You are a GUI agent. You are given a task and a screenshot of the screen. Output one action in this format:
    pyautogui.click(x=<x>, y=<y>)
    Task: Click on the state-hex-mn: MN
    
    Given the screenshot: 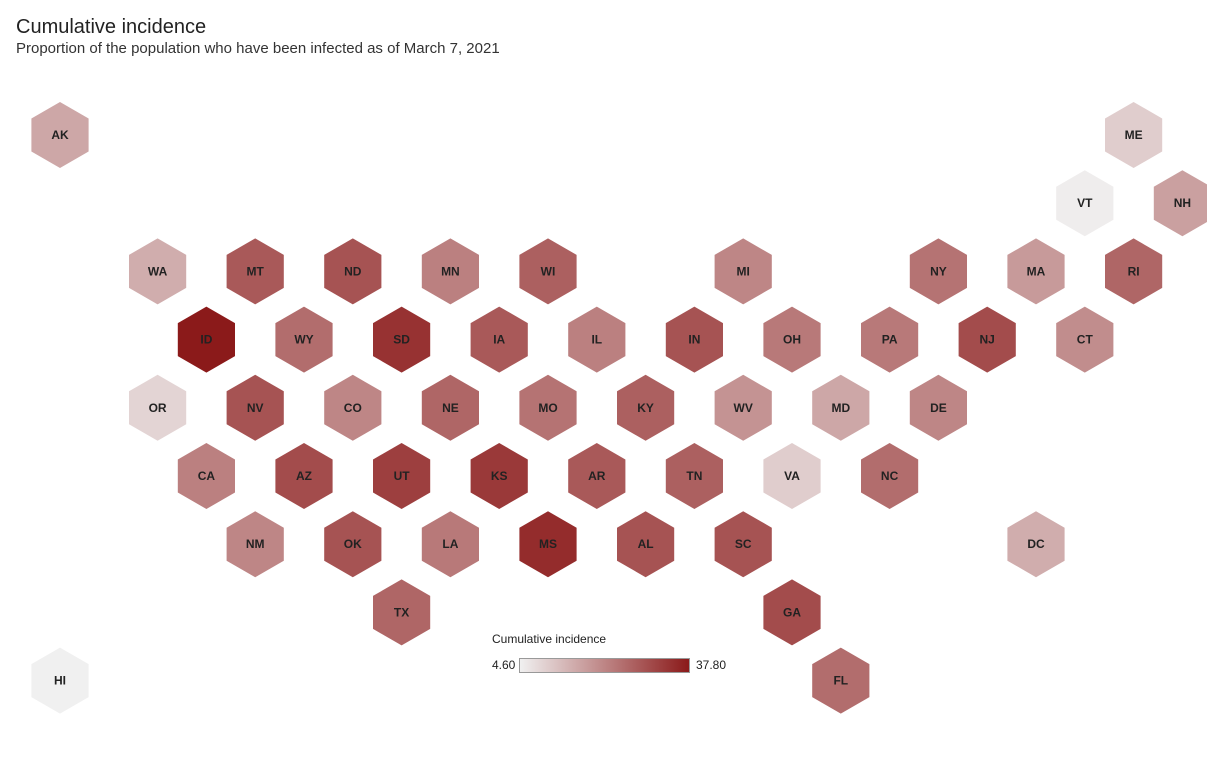 What is the action you would take?
    pyautogui.click(x=450, y=271)
    